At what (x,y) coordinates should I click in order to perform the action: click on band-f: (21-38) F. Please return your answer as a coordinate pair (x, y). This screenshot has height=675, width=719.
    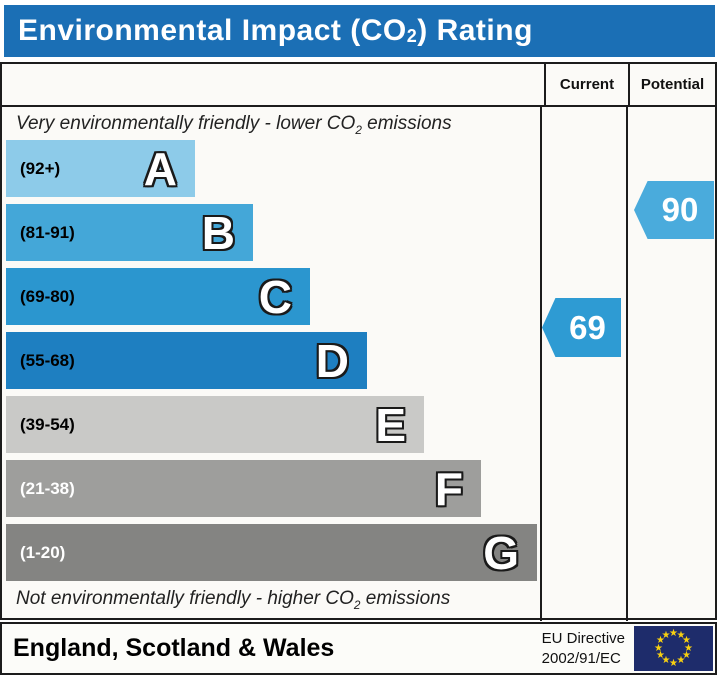
    Looking at the image, I should click on (243, 488).